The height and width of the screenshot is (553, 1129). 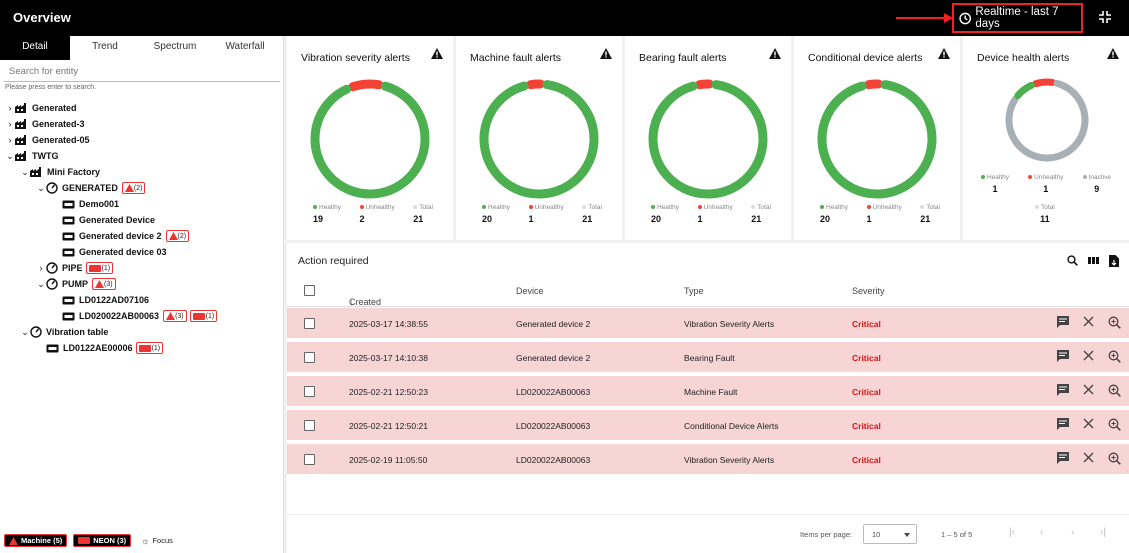 I want to click on tree-item-generated-device-2: Generated device 2 (2), so click(x=126, y=236).